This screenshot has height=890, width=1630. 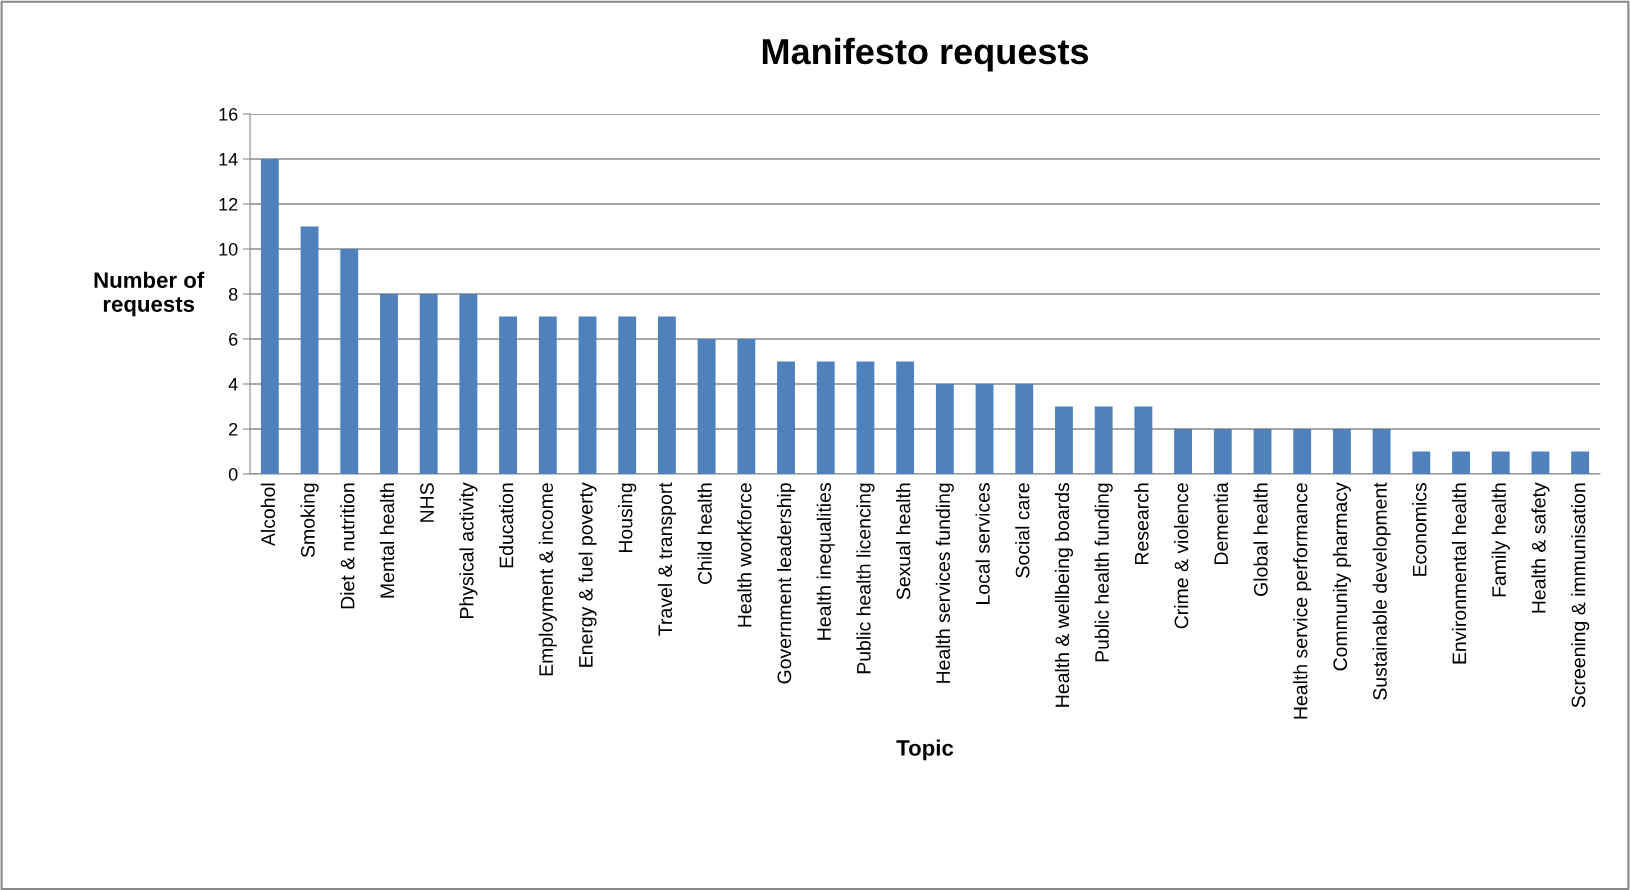 What do you see at coordinates (587, 574) in the screenshot?
I see `x-tick-label: Energy & fuel poverty` at bounding box center [587, 574].